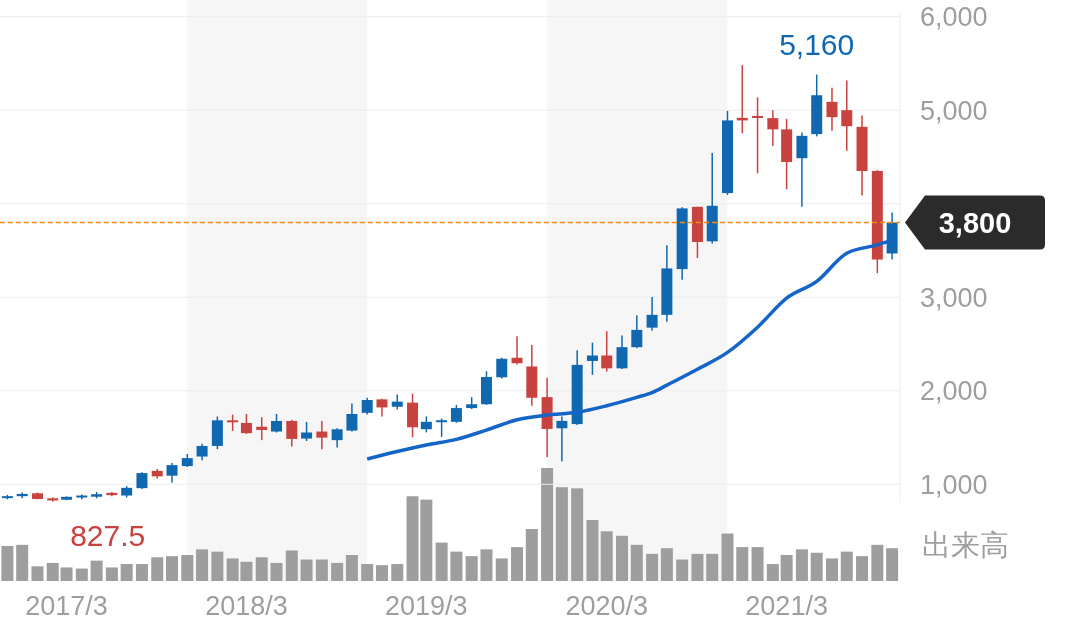  Describe the element at coordinates (954, 17) in the screenshot. I see `y-tick-label: 6,000` at that location.